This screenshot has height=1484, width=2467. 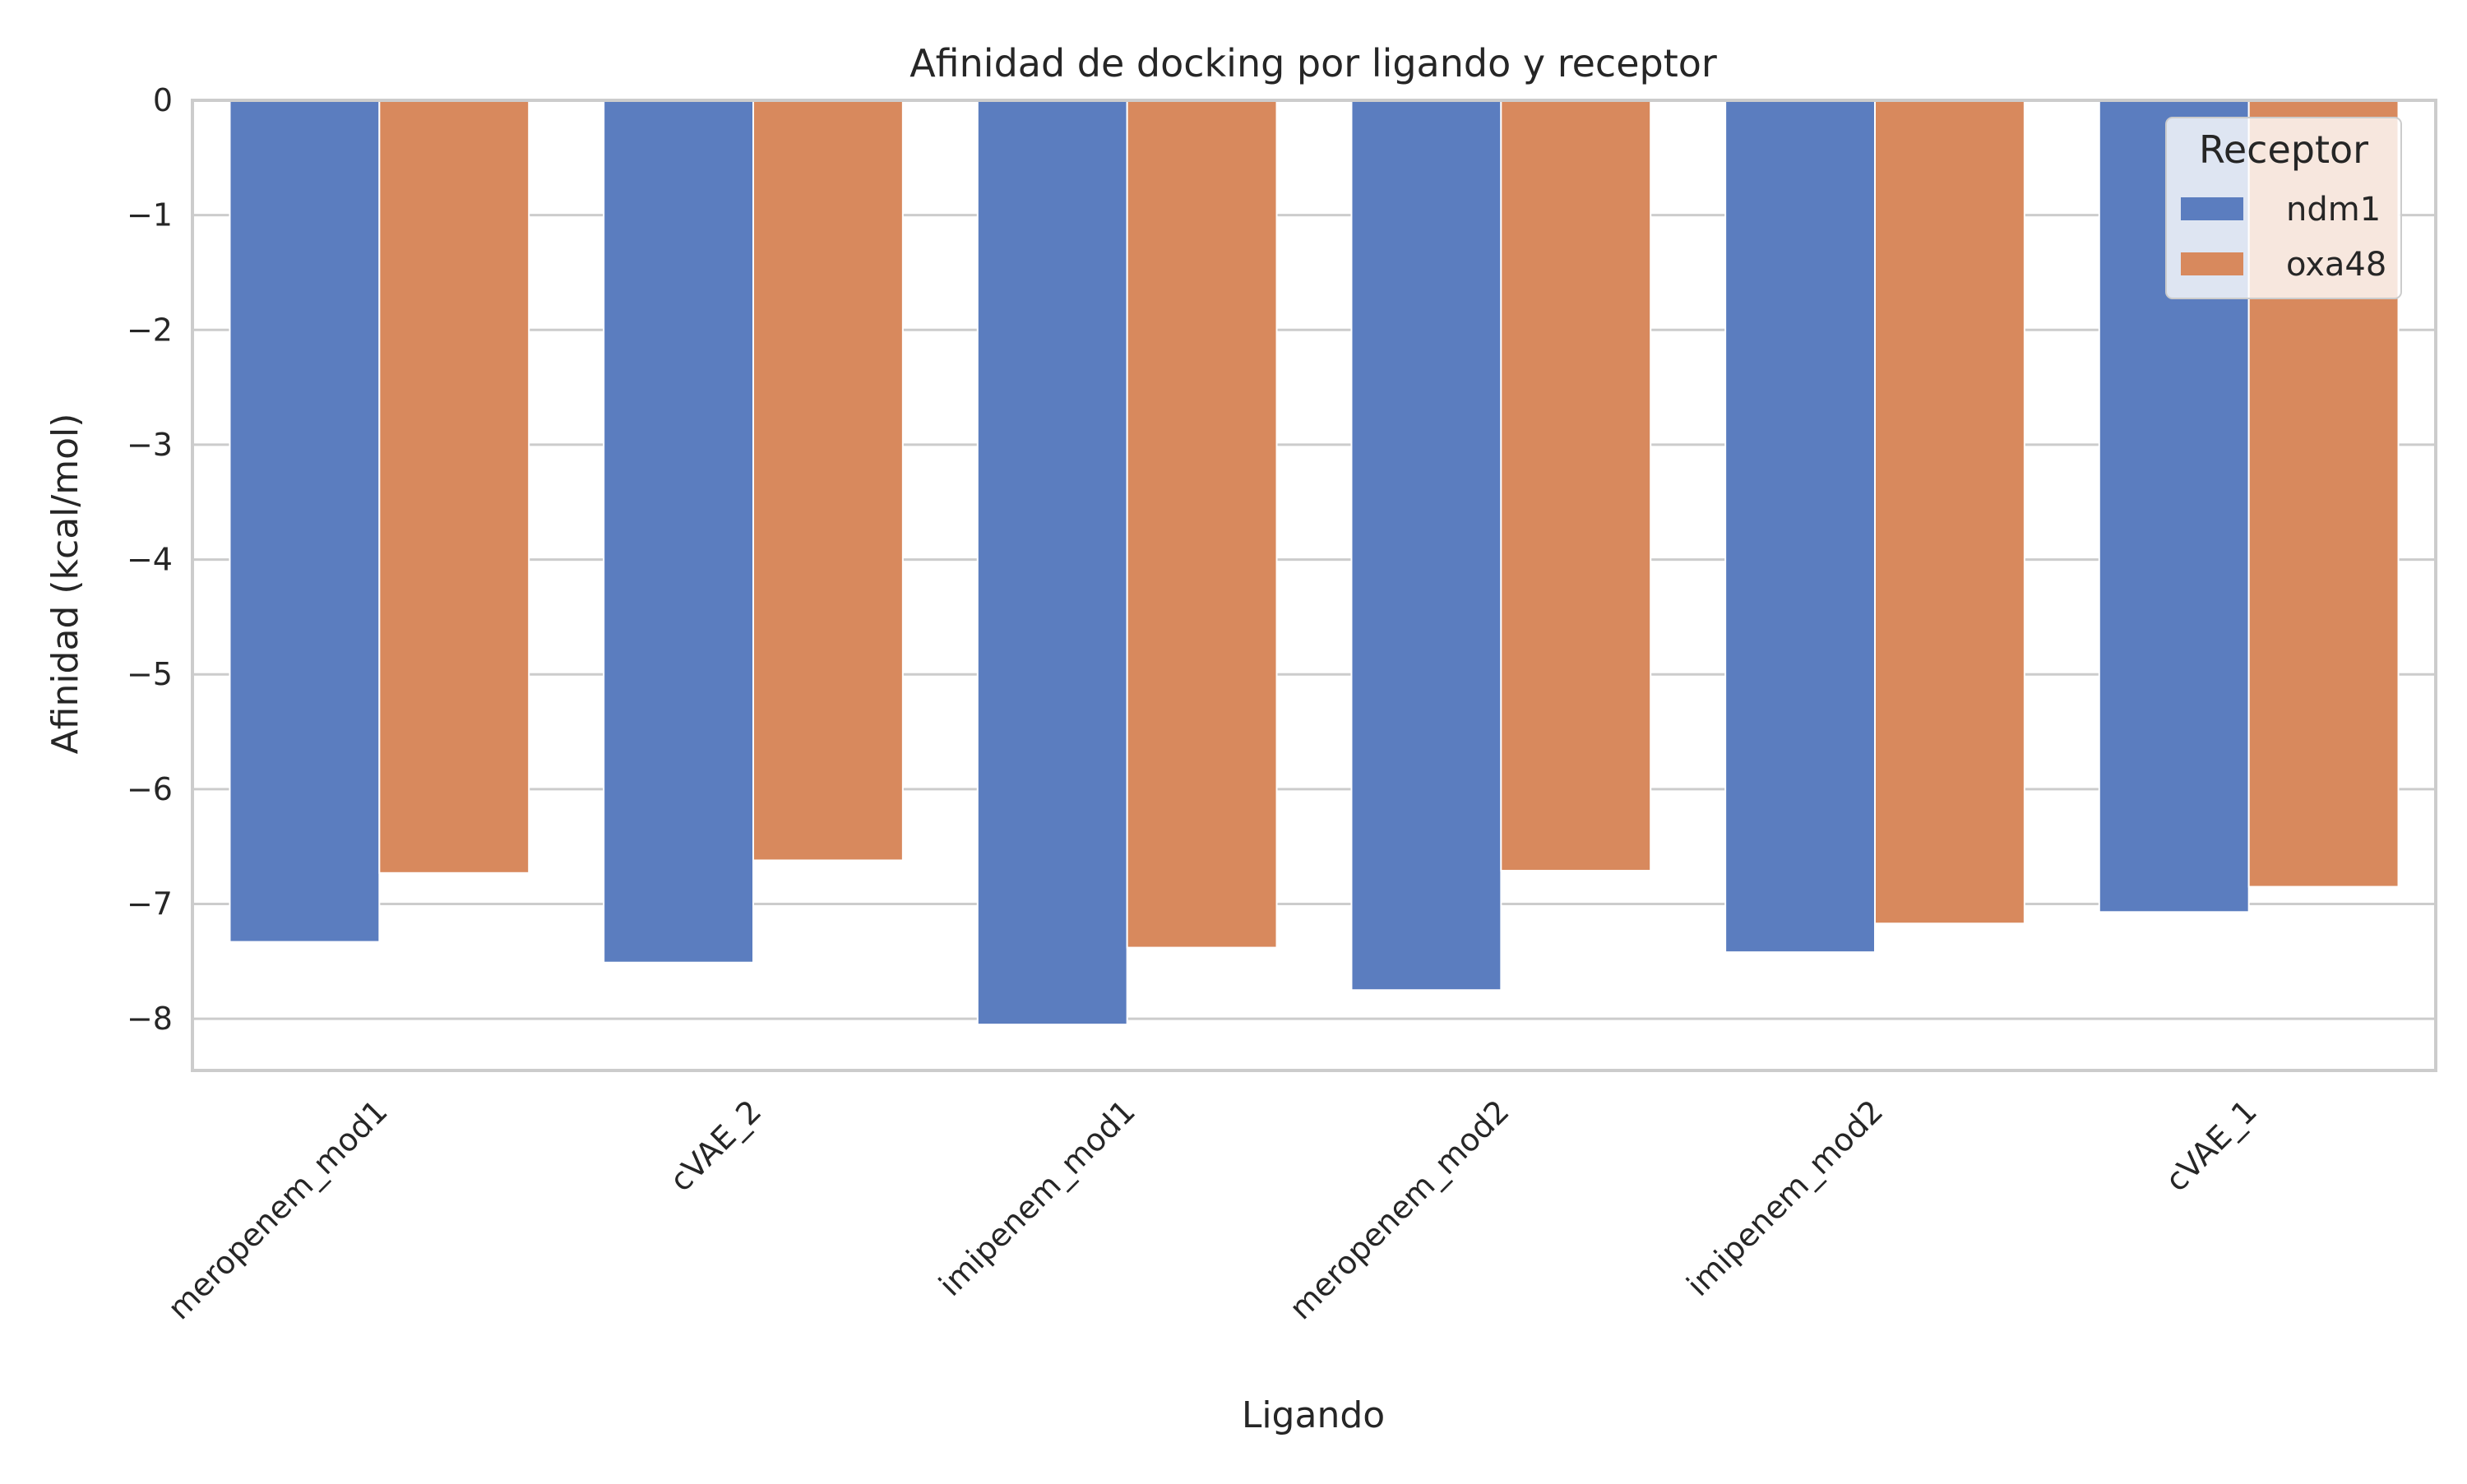 I want to click on legend: Receptor ndm1 oxa48, so click(x=2283, y=208).